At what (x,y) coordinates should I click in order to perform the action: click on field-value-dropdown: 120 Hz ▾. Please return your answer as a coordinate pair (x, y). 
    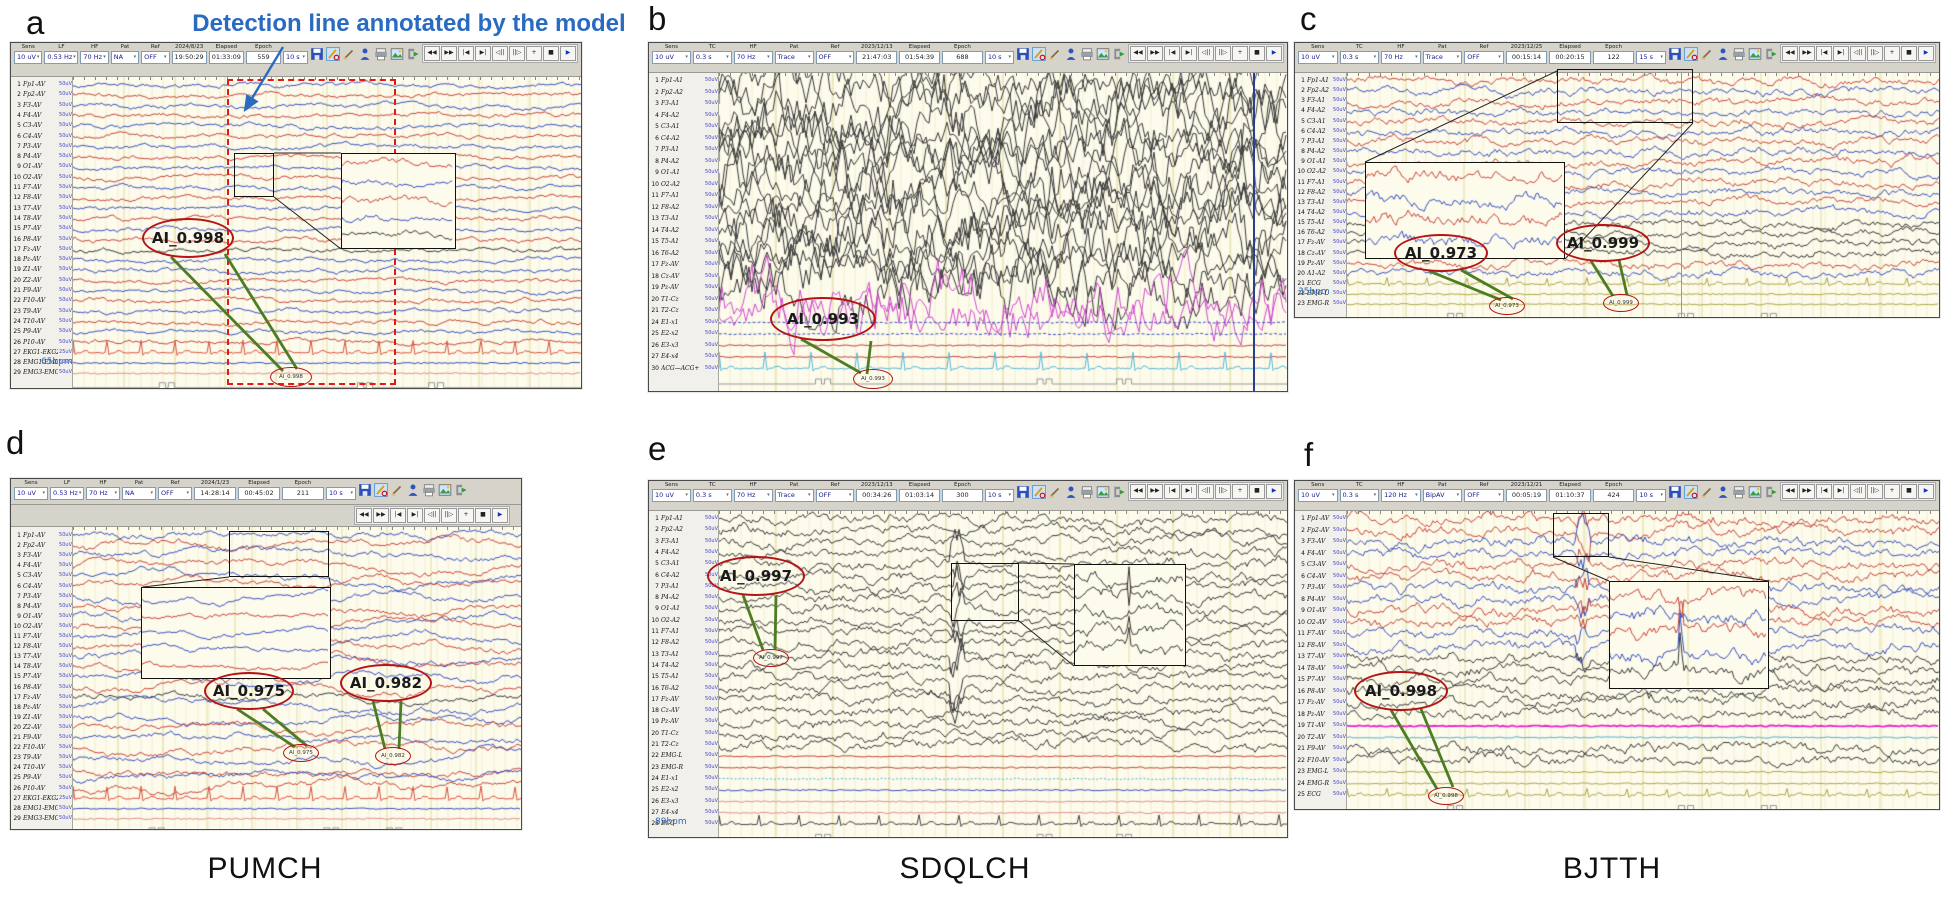
    Looking at the image, I should click on (1401, 495).